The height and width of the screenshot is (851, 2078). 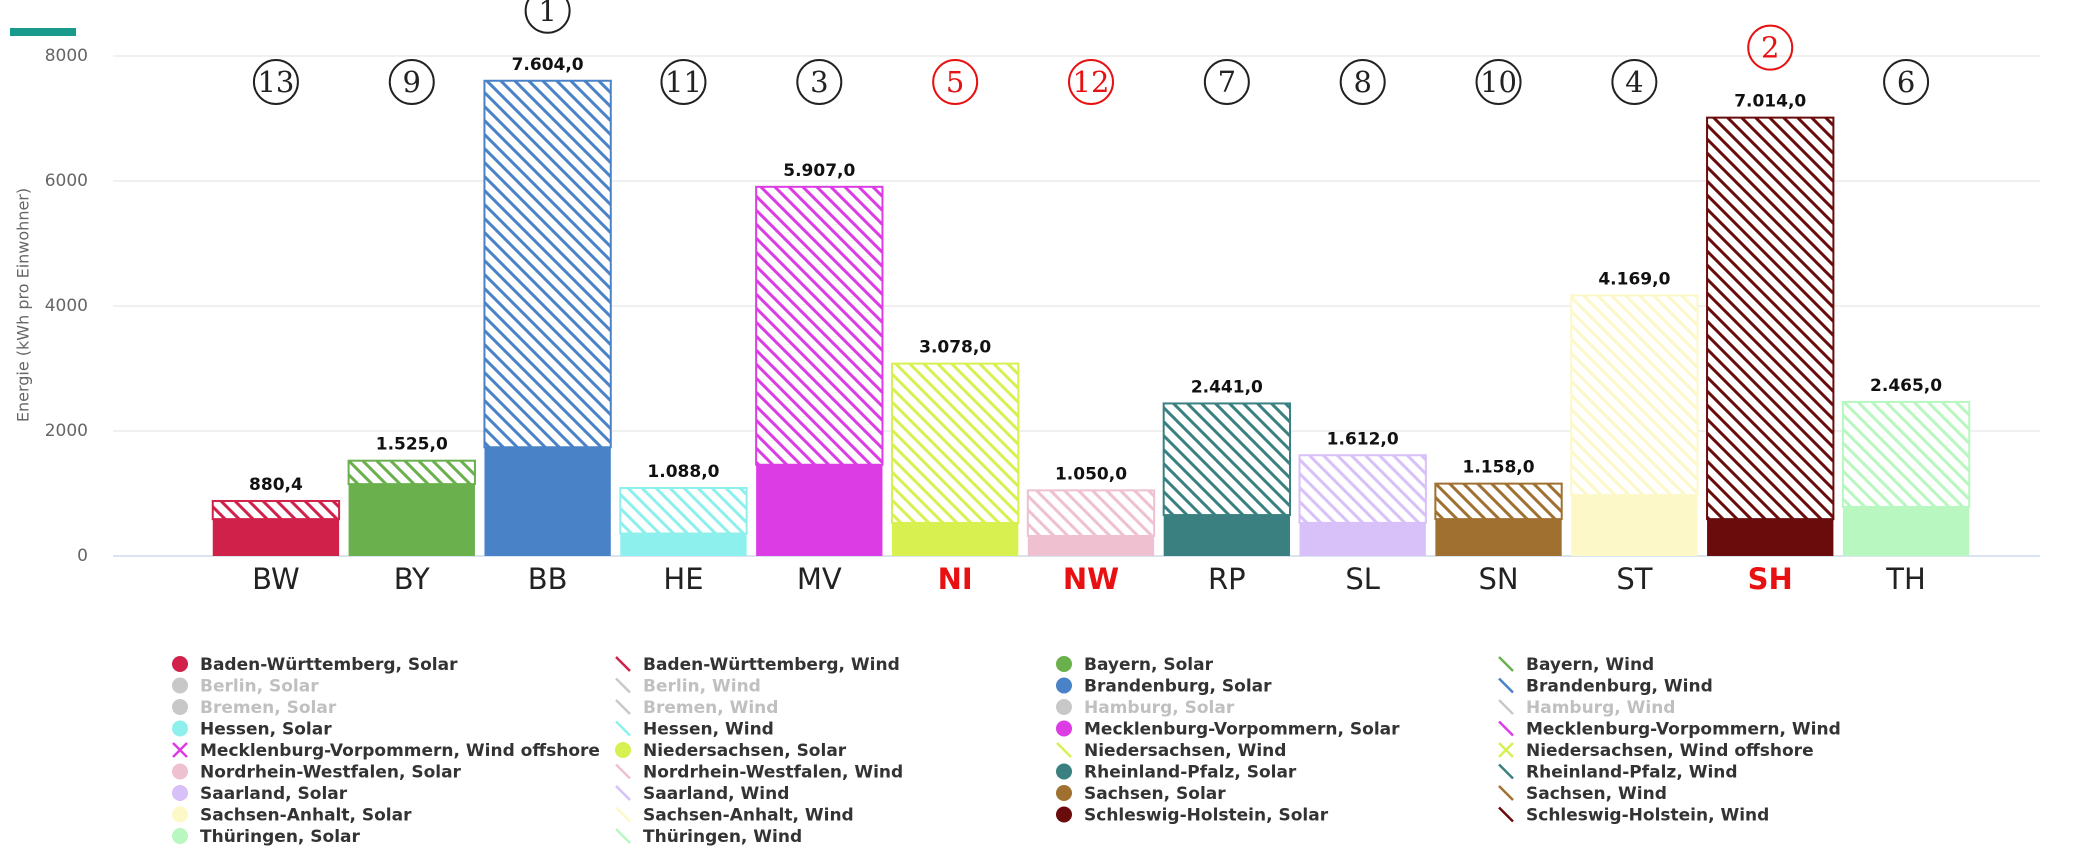 I want to click on x-tick-label: TH, so click(x=1905, y=579).